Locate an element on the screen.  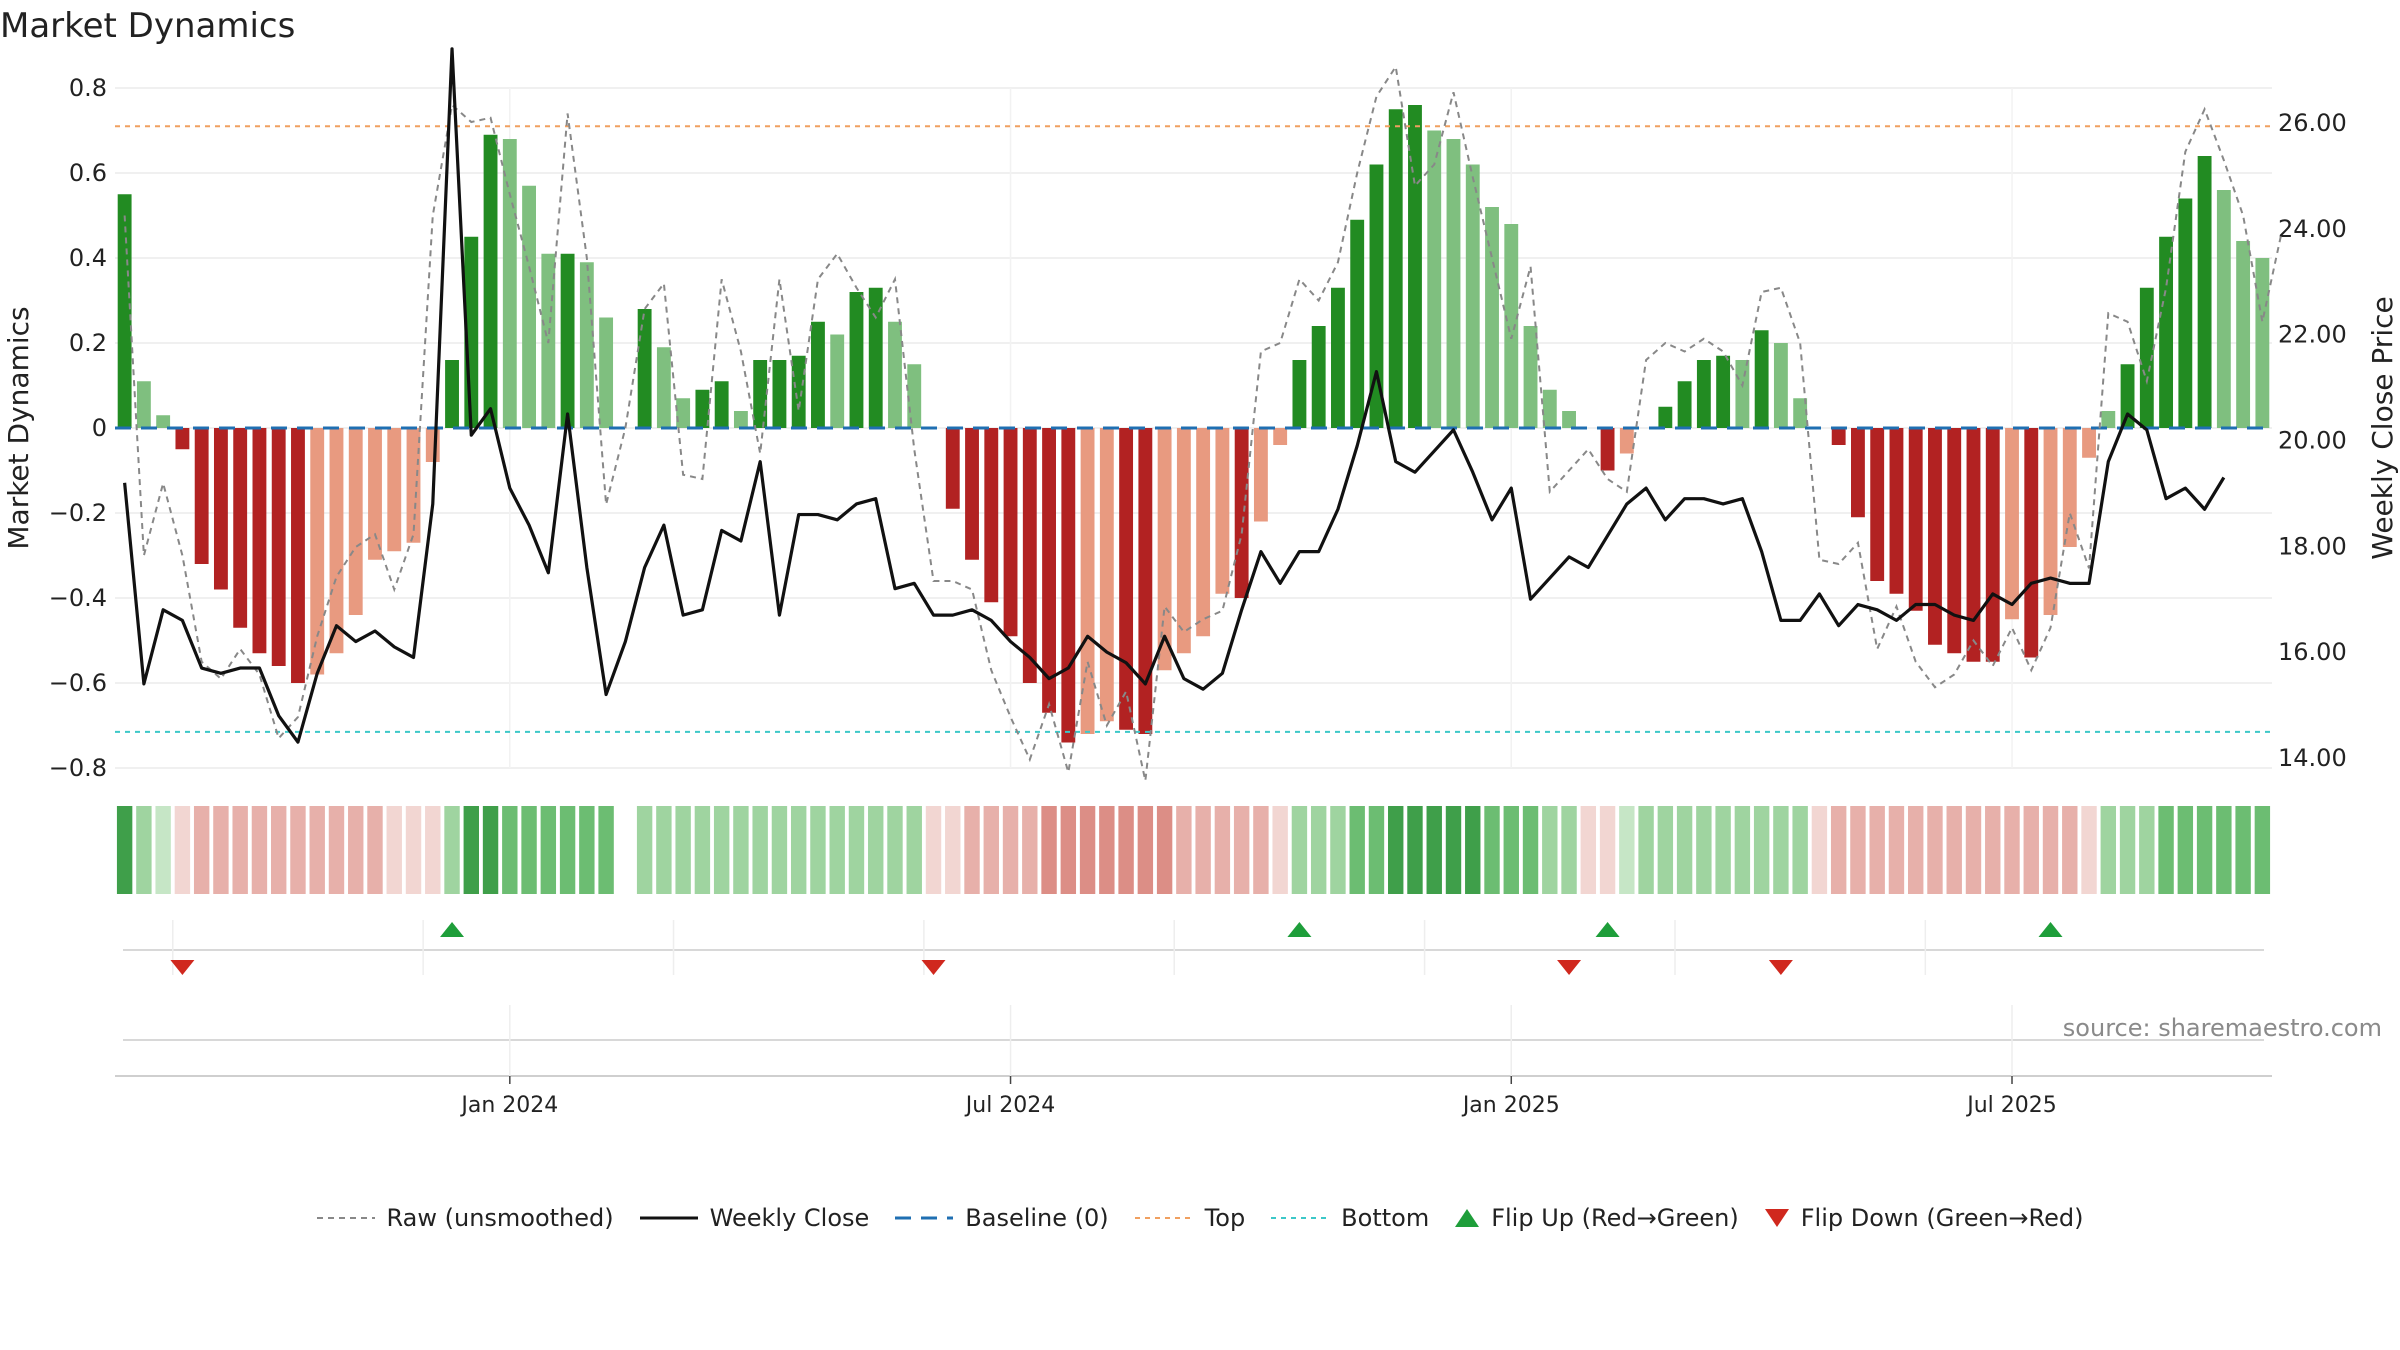
legend-line-raw is located at coordinates (345, 1218).